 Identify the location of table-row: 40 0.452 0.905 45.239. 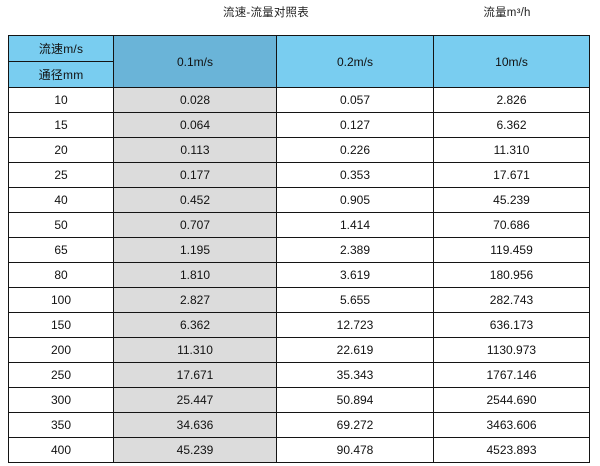
(299, 200).